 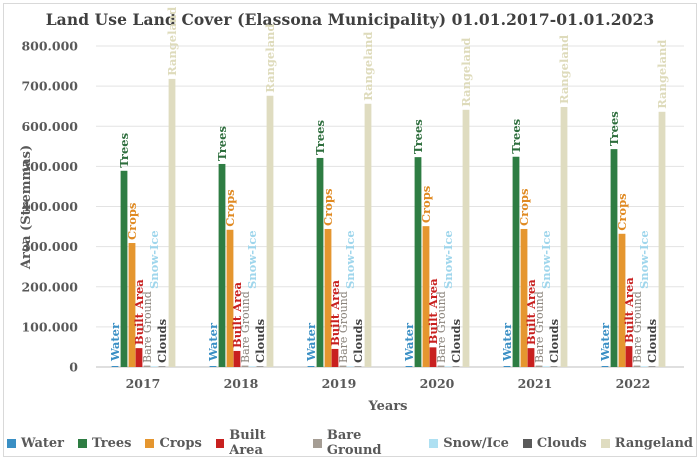 I want to click on legend-label: Snow/Ice, so click(x=476, y=443).